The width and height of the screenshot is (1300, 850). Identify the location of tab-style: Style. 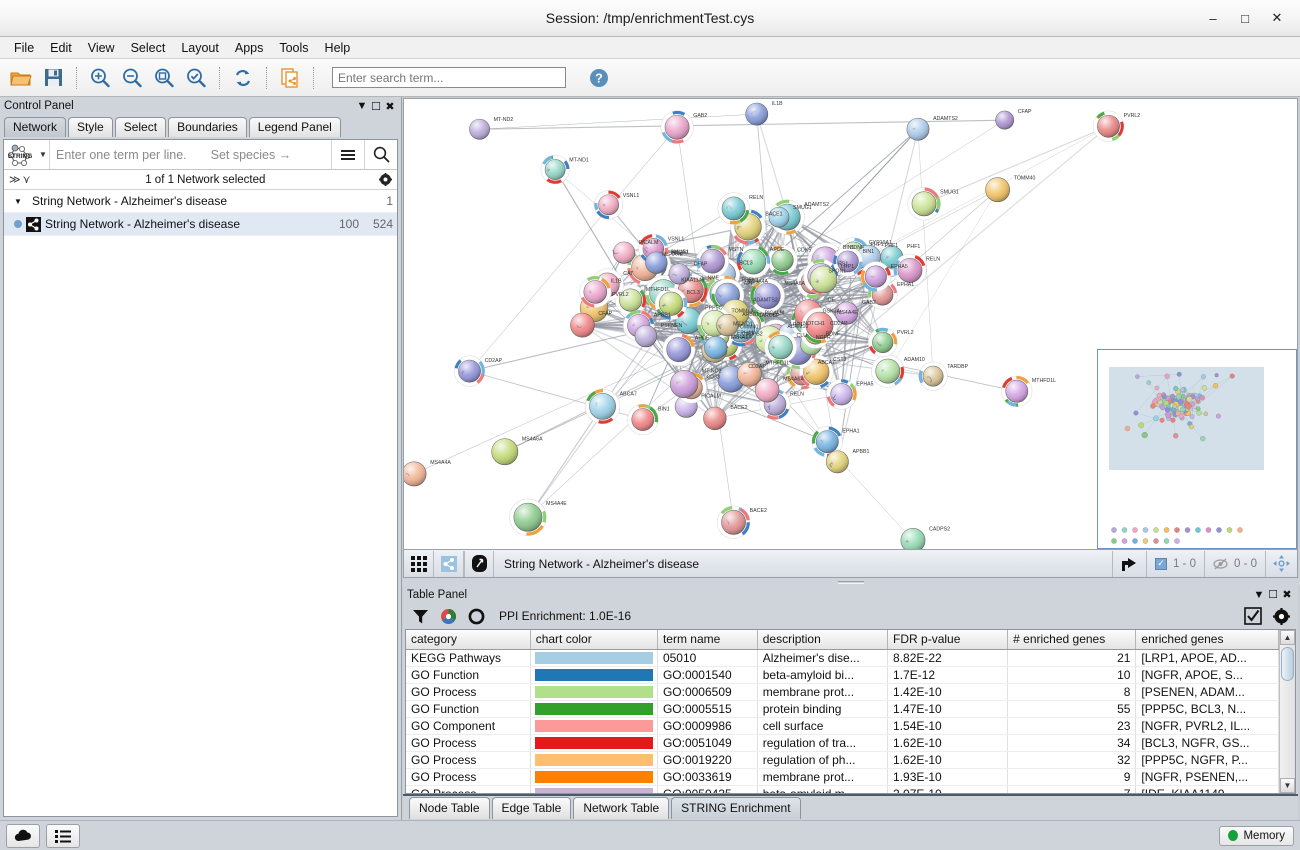
(90, 127).